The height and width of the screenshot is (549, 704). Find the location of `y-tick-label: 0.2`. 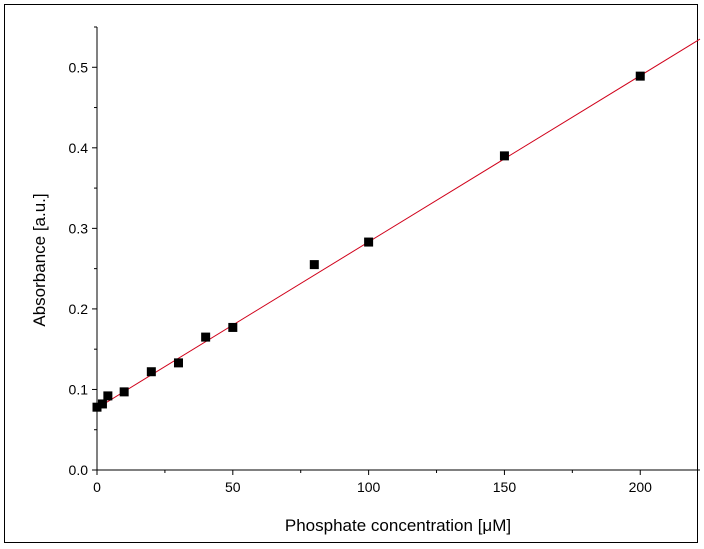

y-tick-label: 0.2 is located at coordinates (79, 309).